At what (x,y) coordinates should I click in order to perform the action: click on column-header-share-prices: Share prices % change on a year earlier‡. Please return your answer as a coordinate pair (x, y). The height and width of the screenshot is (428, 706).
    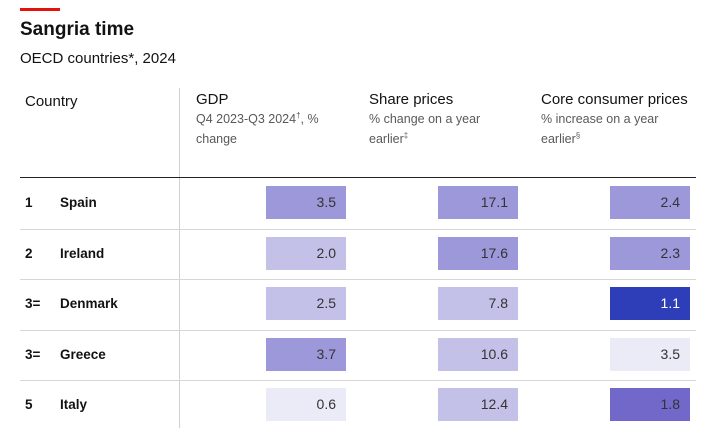
    Looking at the image, I should click on (444, 119).